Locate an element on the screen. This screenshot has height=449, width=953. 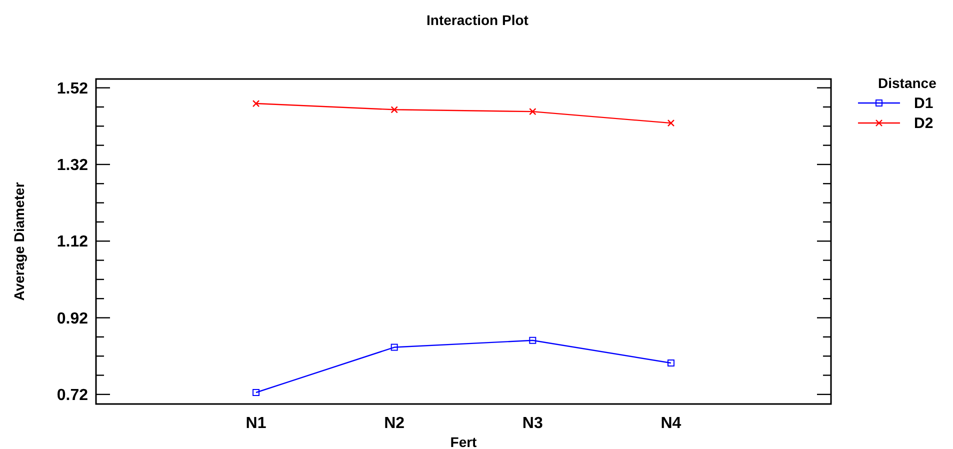
y-axis-title: Average Diameter is located at coordinates (19, 241).